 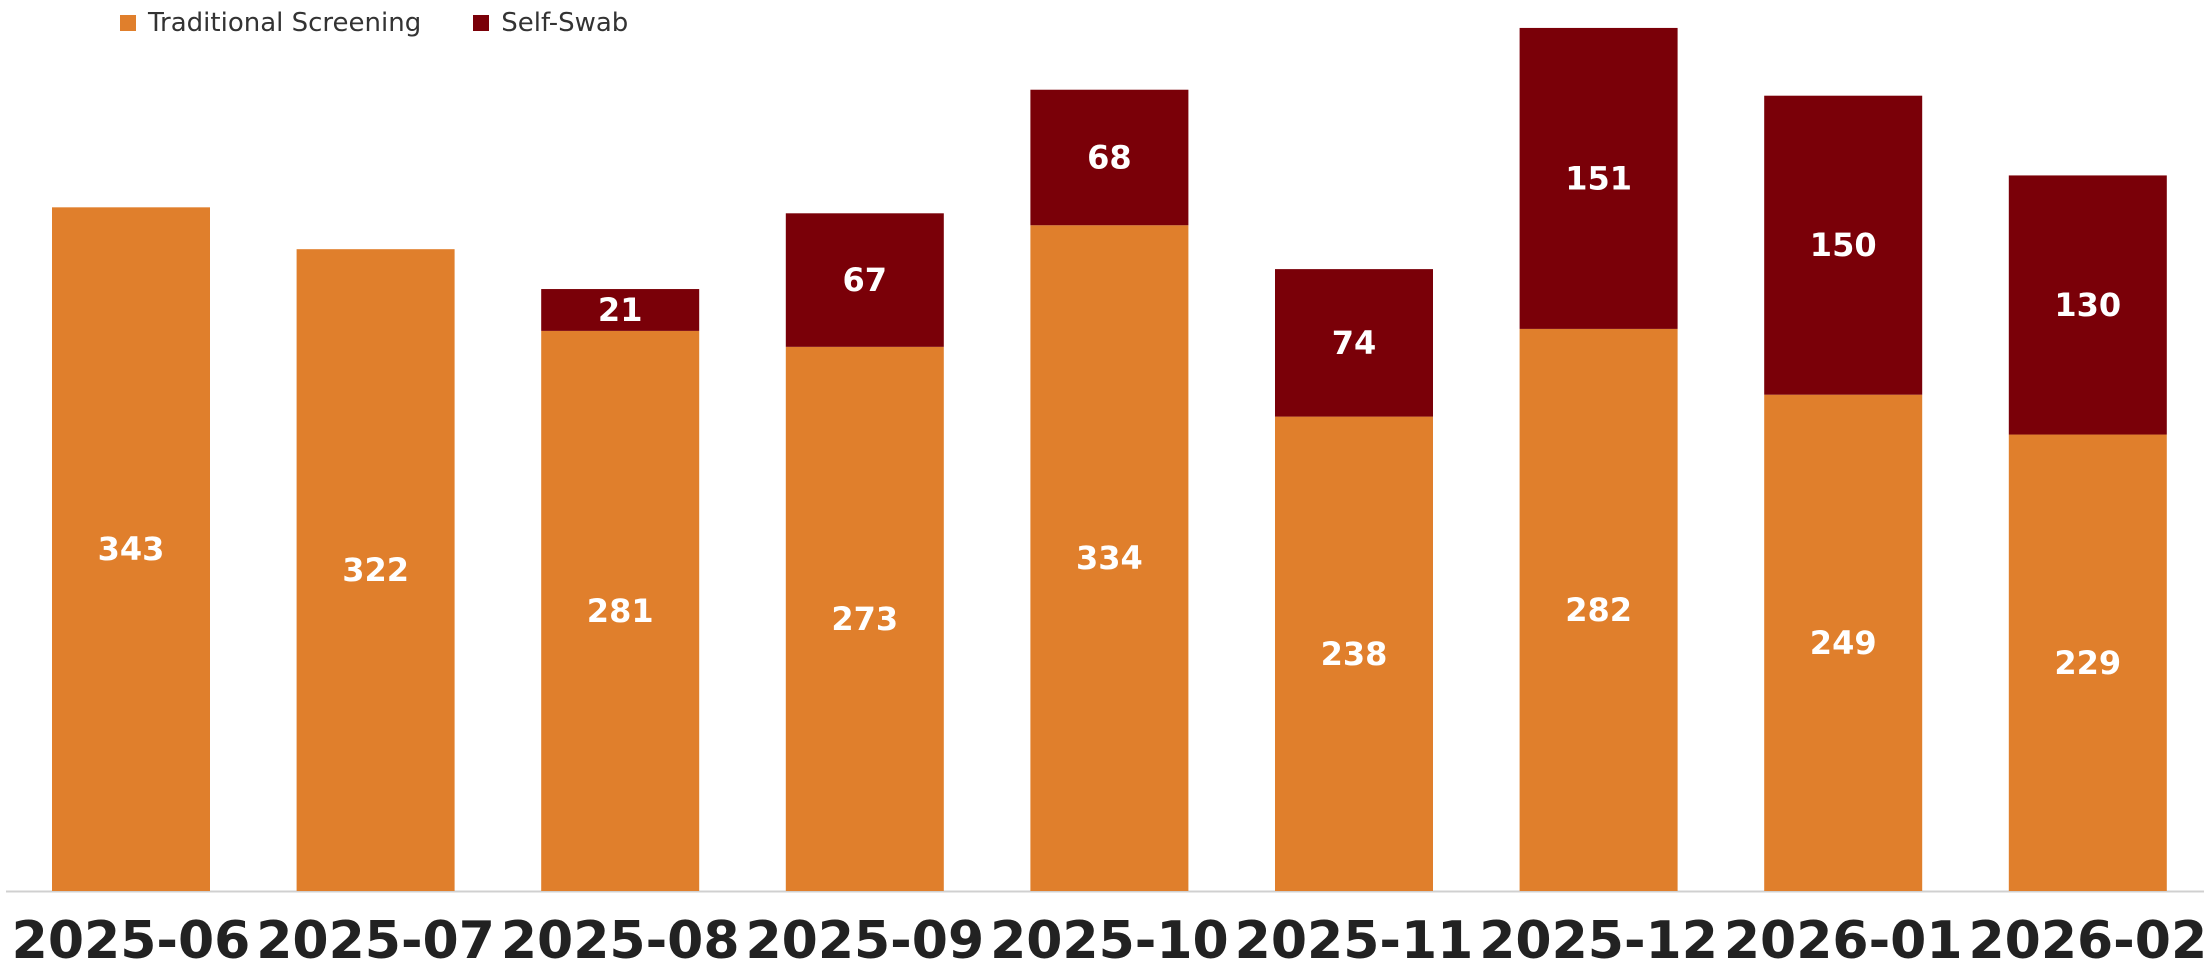 I want to click on data-label-self-swab-2025-12: 151, so click(x=1598, y=178).